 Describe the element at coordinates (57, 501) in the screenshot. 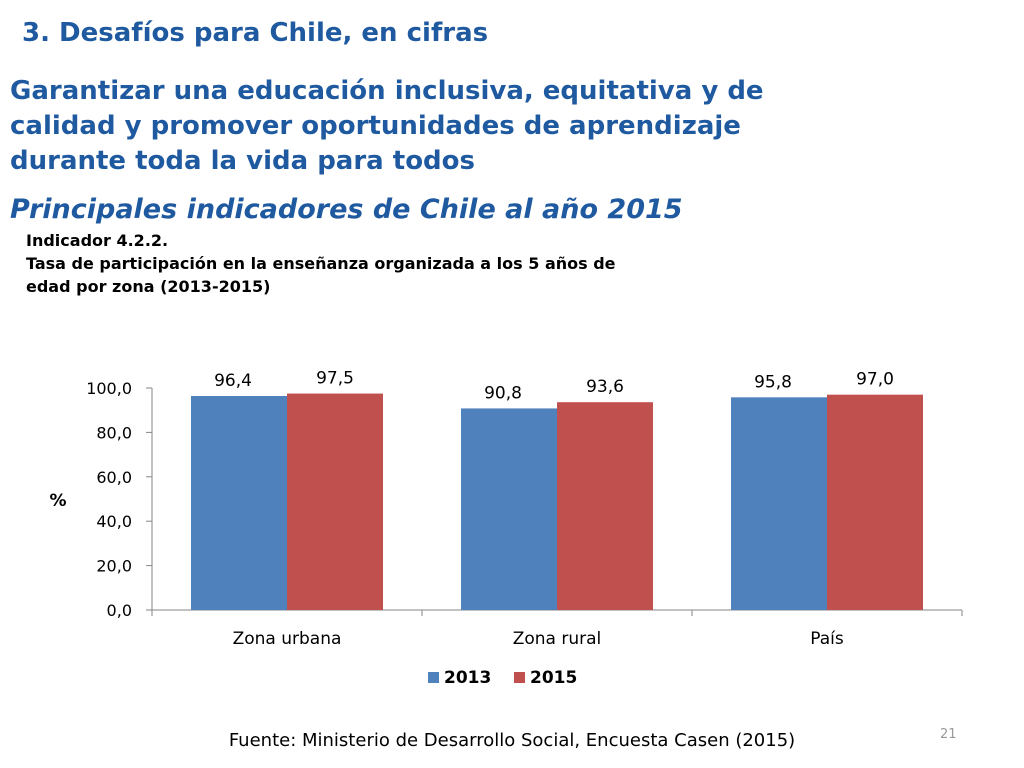

I see `y-axis-label: %` at that location.